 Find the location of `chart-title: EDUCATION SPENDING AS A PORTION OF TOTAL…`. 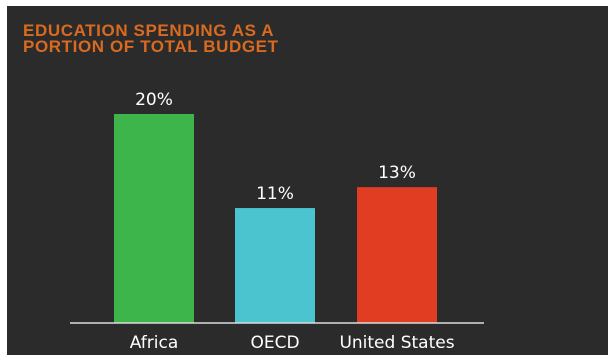

chart-title: EDUCATION SPENDING AS A PORTION OF TOTAL… is located at coordinates (151, 38).